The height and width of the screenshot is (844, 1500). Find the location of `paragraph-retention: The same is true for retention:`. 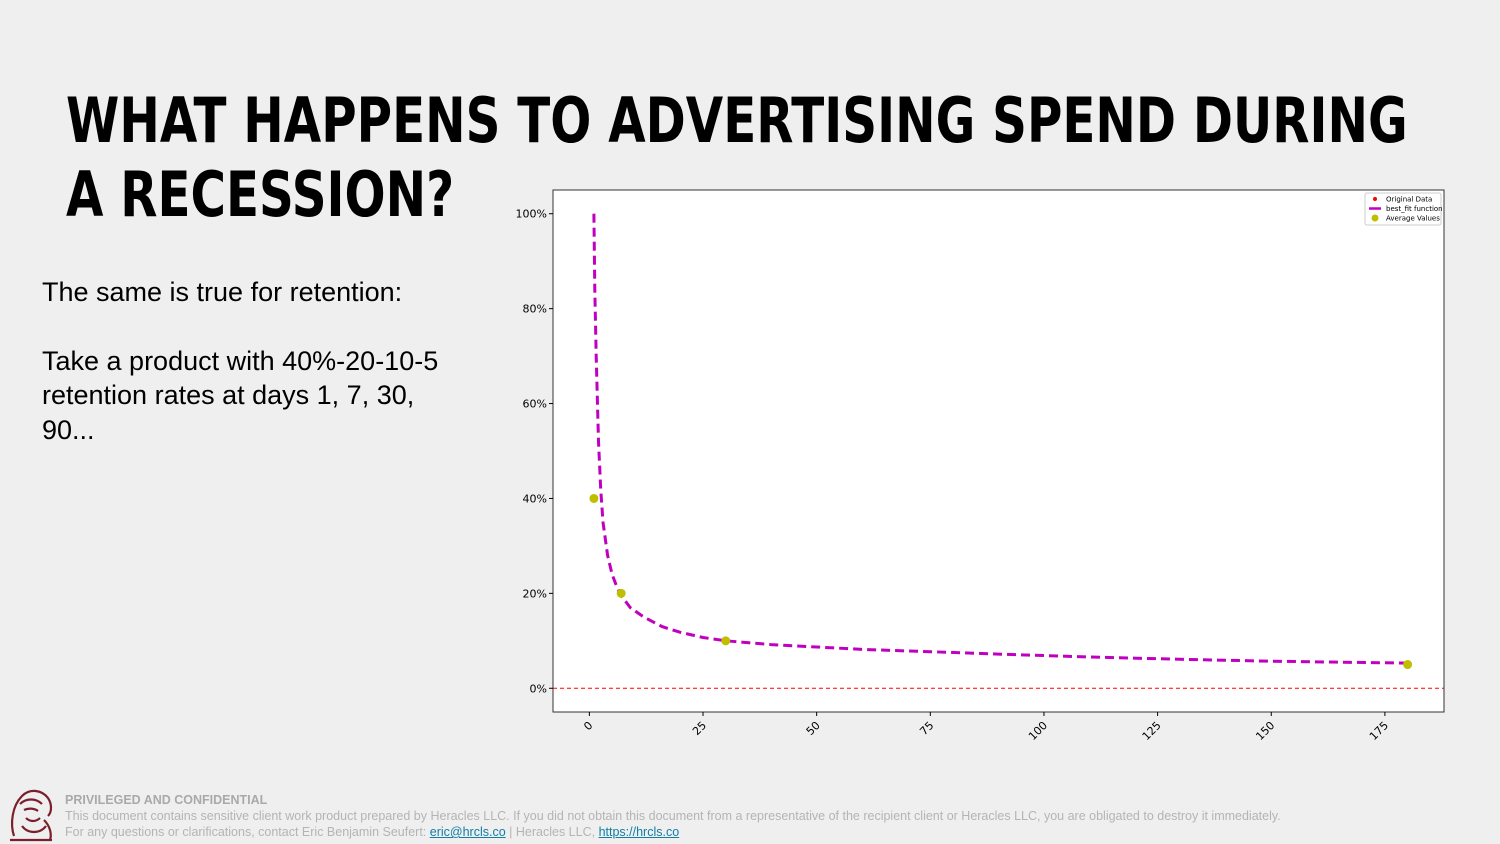

paragraph-retention: The same is true for retention: is located at coordinates (222, 292).